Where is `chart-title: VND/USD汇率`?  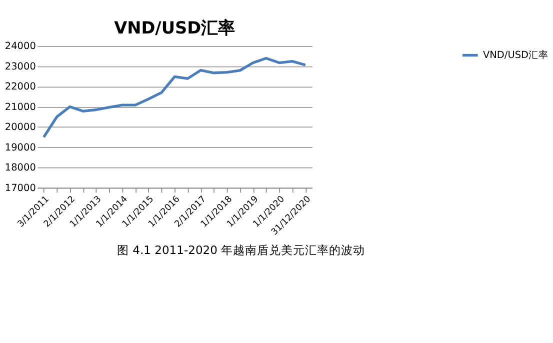 chart-title: VND/USD汇率 is located at coordinates (175, 28).